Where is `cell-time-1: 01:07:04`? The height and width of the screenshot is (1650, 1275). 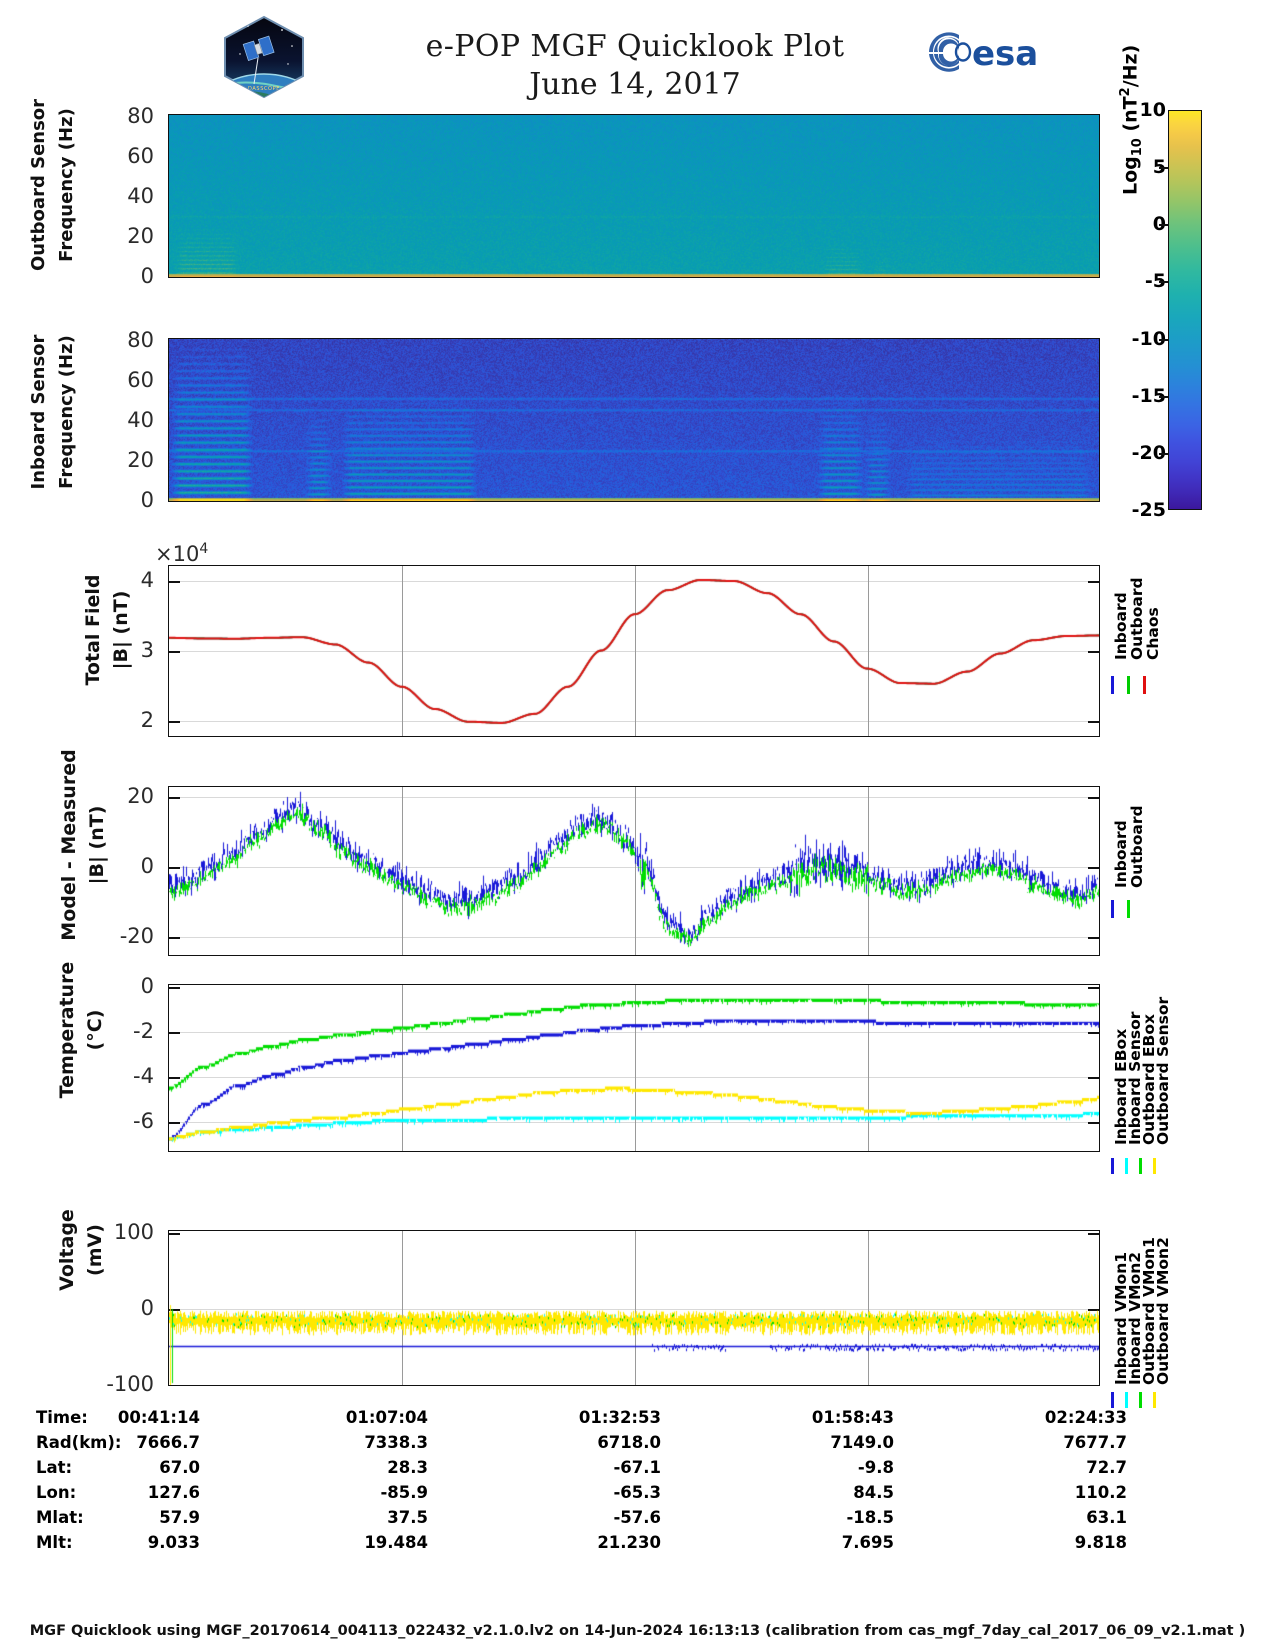
cell-time-1: 01:07:04 is located at coordinates (386, 1417).